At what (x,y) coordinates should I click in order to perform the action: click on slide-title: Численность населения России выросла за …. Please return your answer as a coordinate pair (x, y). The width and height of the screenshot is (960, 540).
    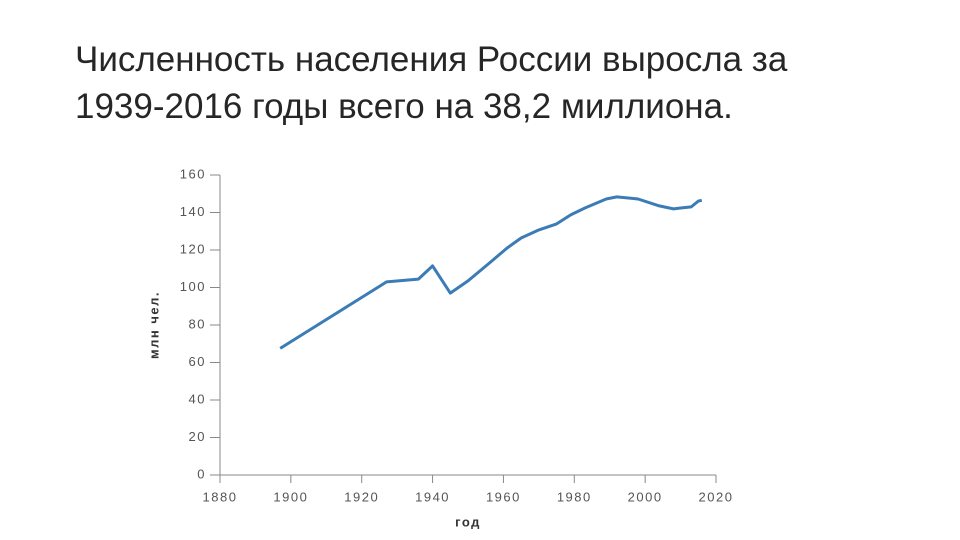
    Looking at the image, I should click on (431, 83).